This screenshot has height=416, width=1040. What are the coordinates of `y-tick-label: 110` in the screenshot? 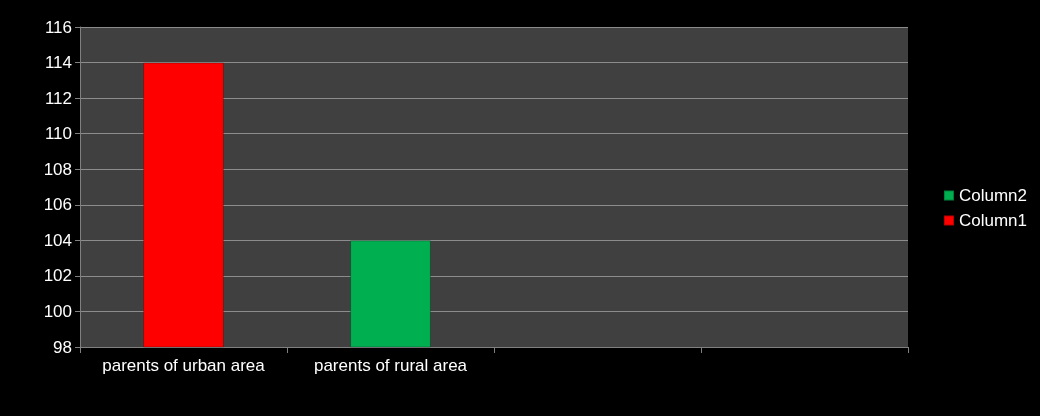 It's located at (58, 134).